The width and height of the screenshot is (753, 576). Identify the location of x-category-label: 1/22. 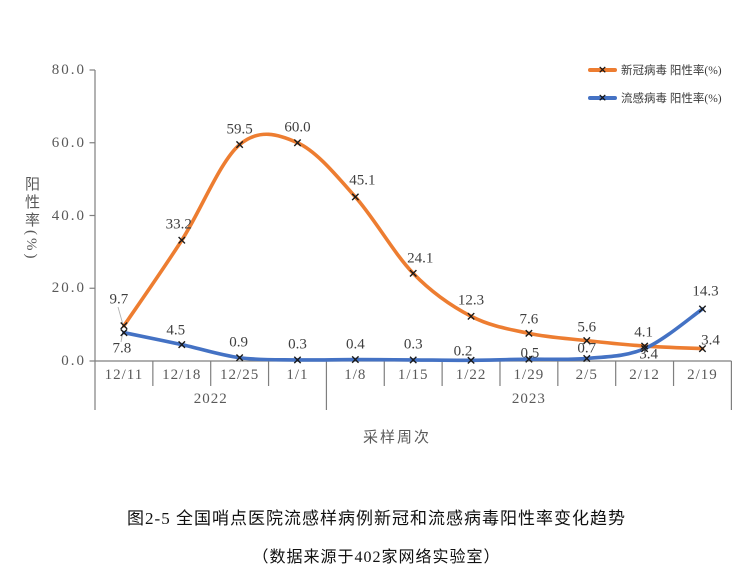
(471, 375).